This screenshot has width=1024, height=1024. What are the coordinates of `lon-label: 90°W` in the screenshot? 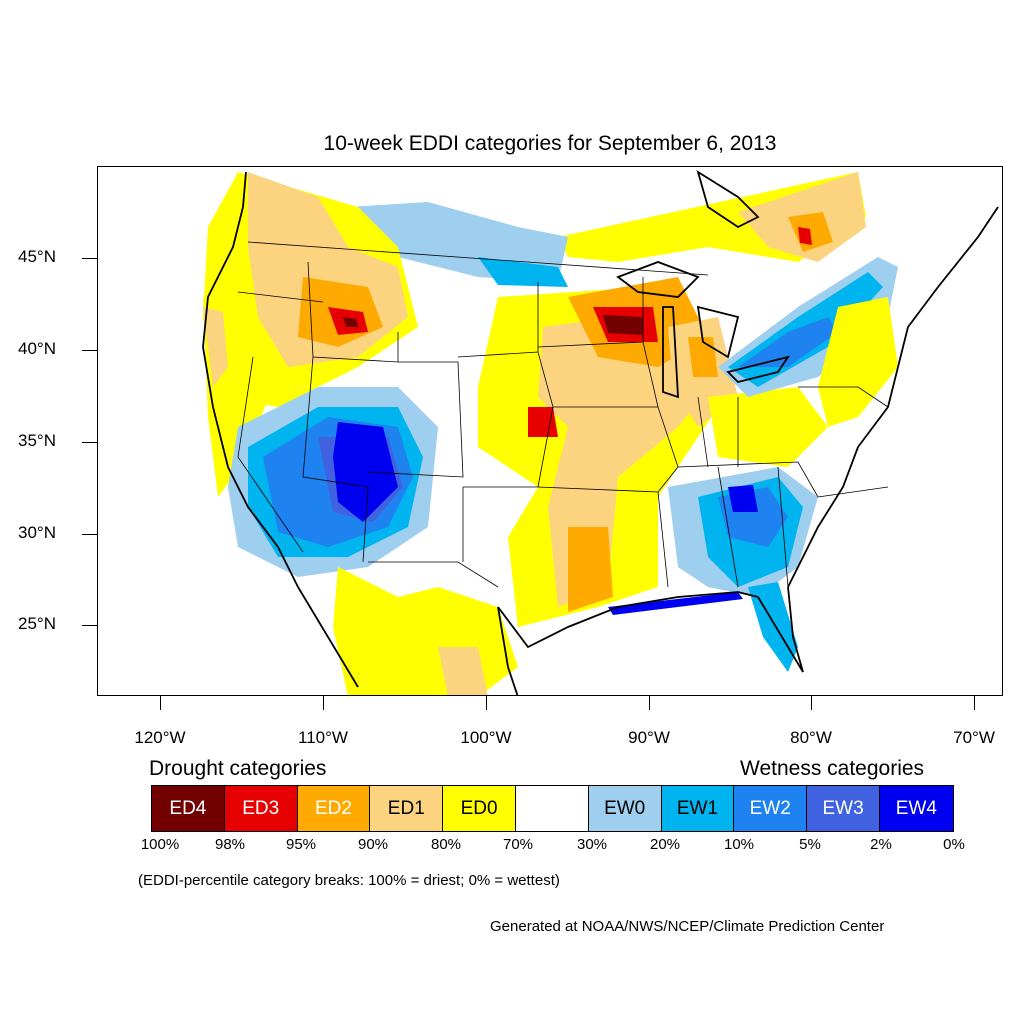 It's located at (649, 737).